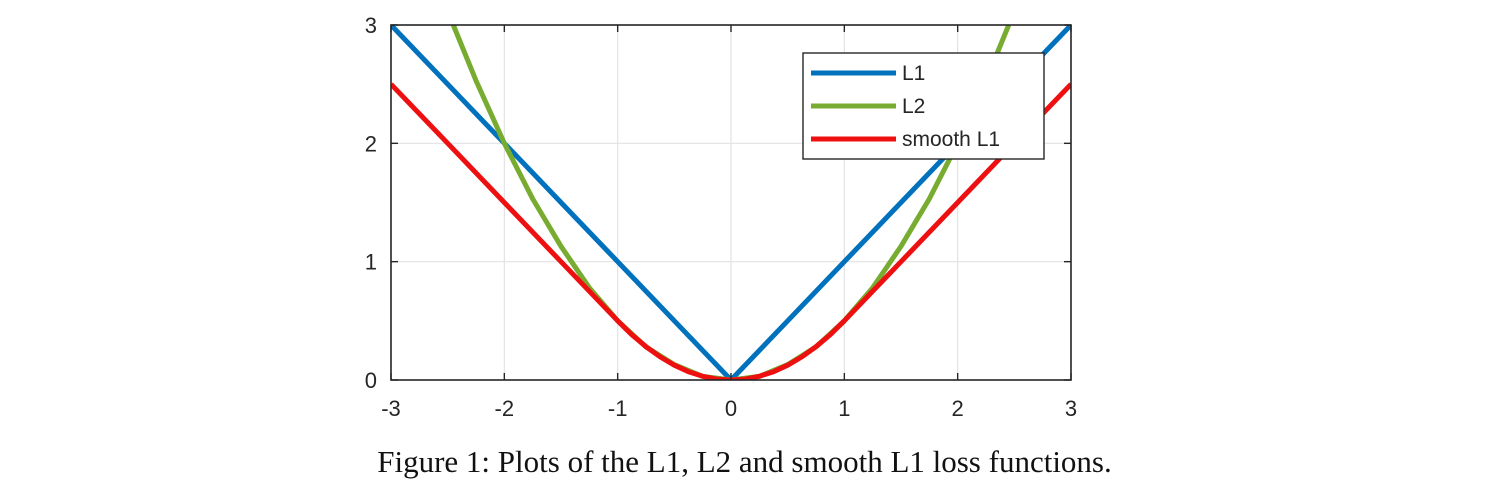  Describe the element at coordinates (618, 408) in the screenshot. I see `x-tick-label: -1` at that location.